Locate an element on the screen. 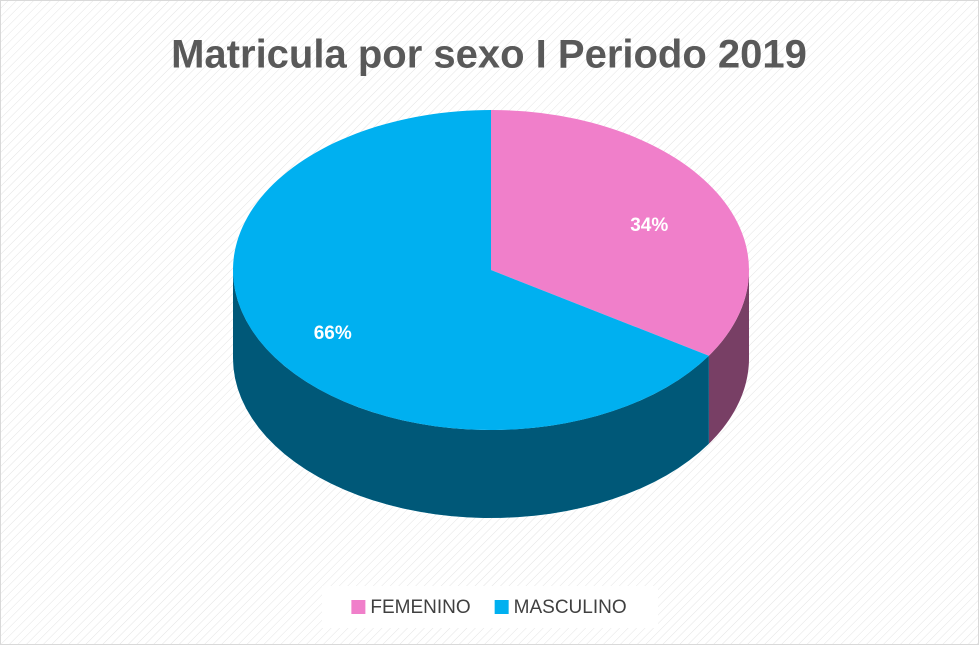  side-shade is located at coordinates (728, 357).